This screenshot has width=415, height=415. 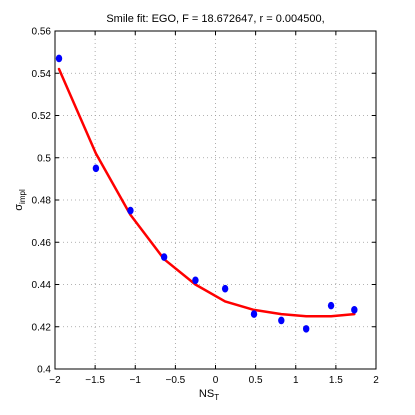 What do you see at coordinates (42, 74) in the screenshot?
I see `y-tick-label: 0.54` at bounding box center [42, 74].